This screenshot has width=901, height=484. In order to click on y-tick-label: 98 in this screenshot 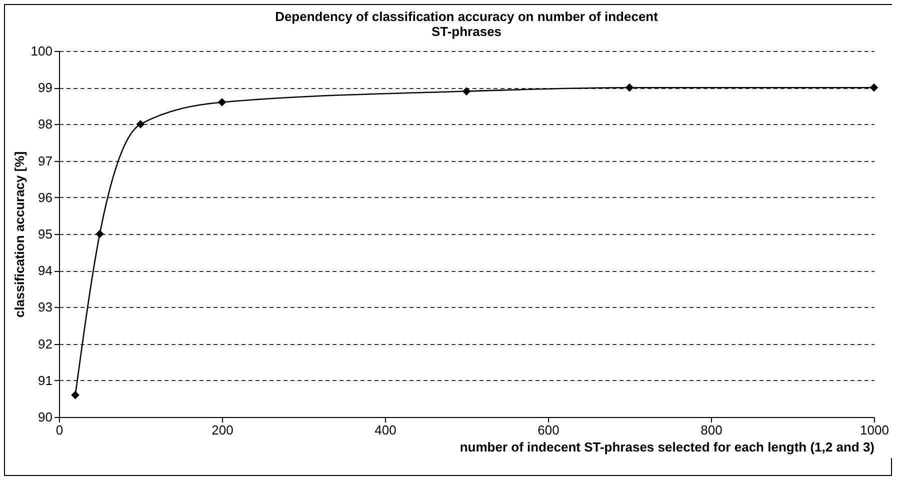, I will do `click(45, 124)`.